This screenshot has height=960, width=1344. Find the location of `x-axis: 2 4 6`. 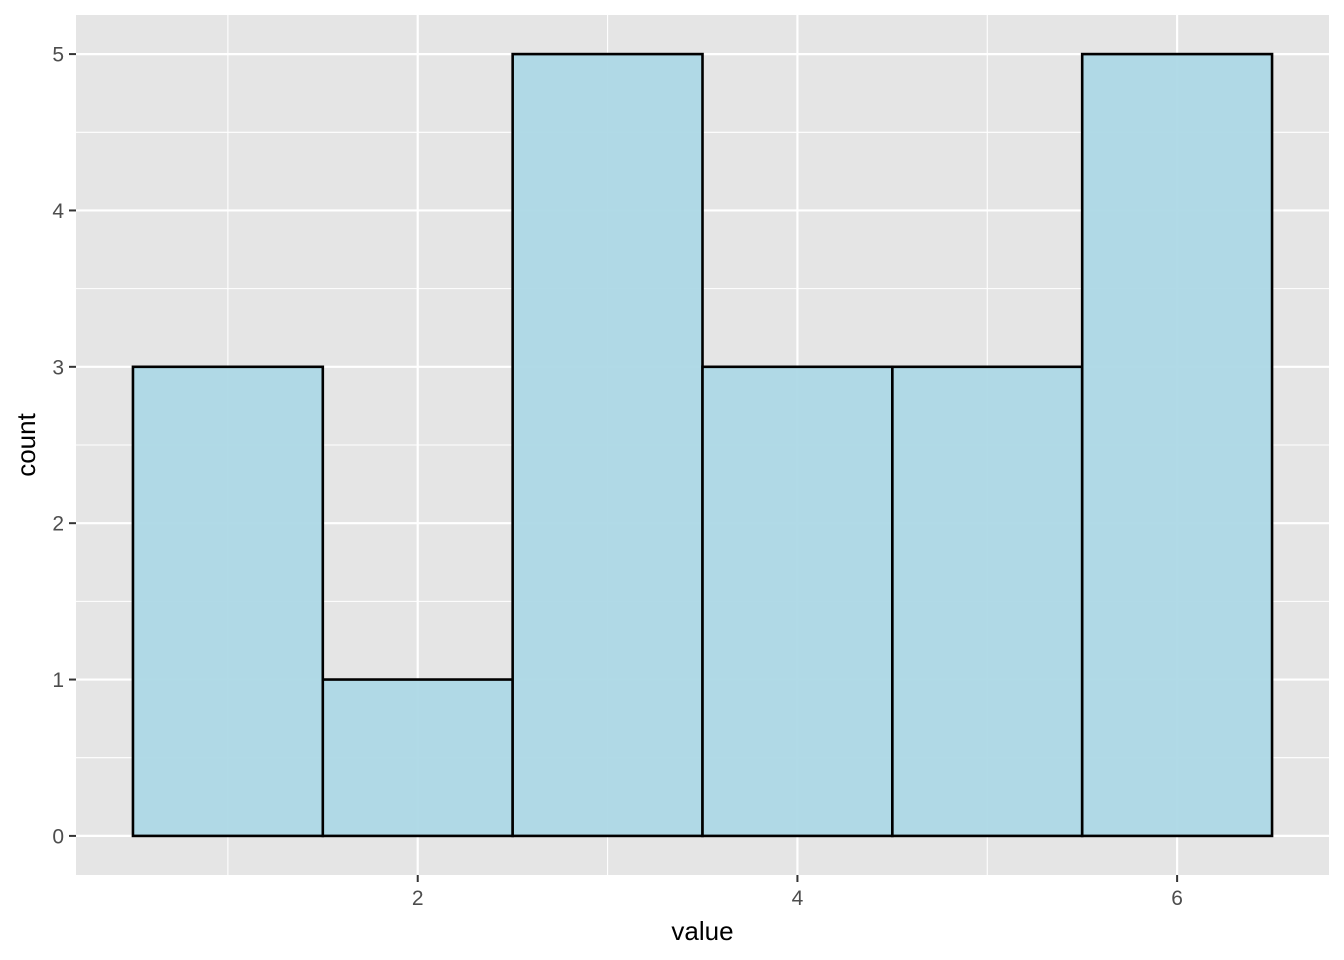

x-axis: 2 4 6 is located at coordinates (797, 892).